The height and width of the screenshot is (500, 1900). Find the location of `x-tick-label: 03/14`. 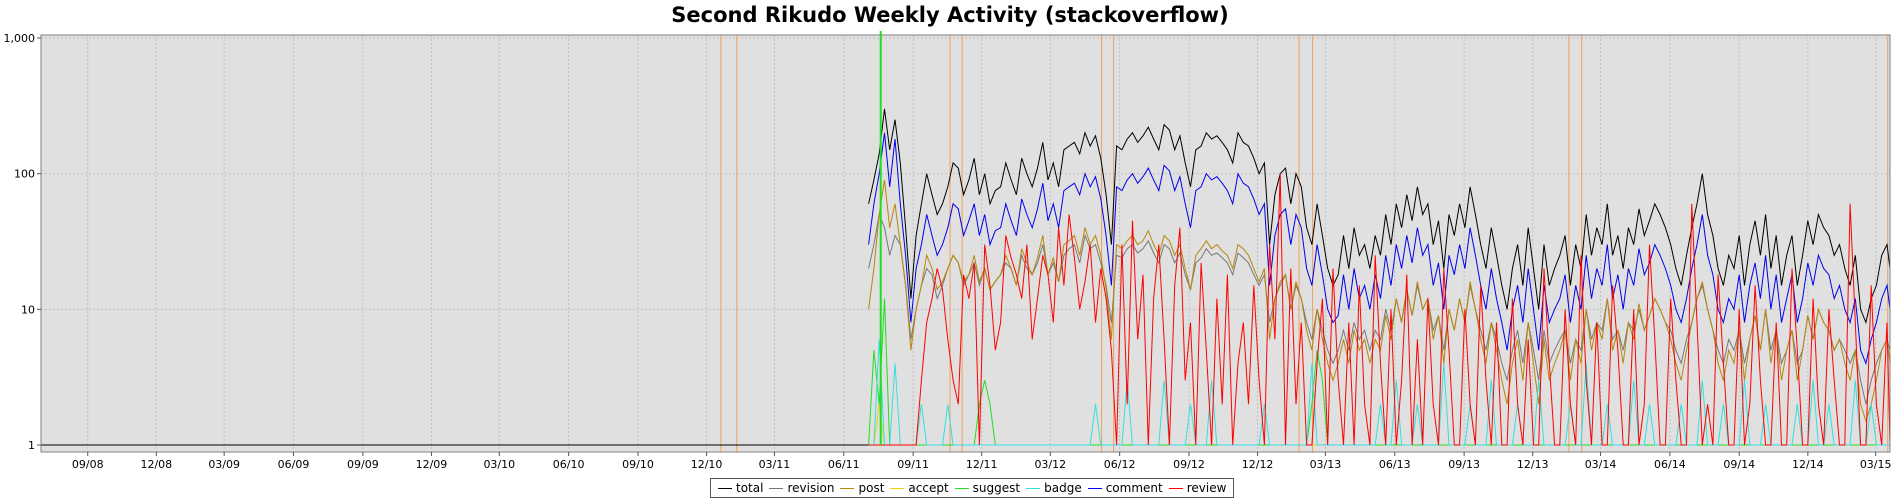

x-tick-label: 03/14 is located at coordinates (1601, 464).